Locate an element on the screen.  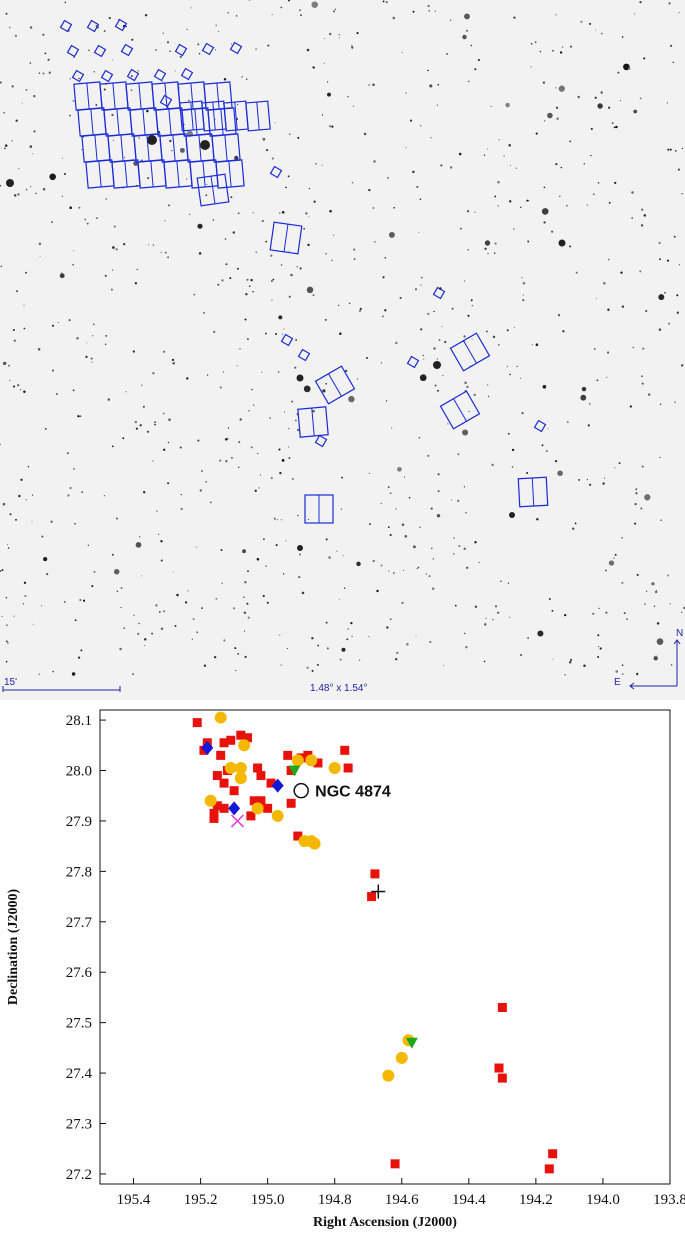
y-tick-label: 28.0 is located at coordinates (79, 772).